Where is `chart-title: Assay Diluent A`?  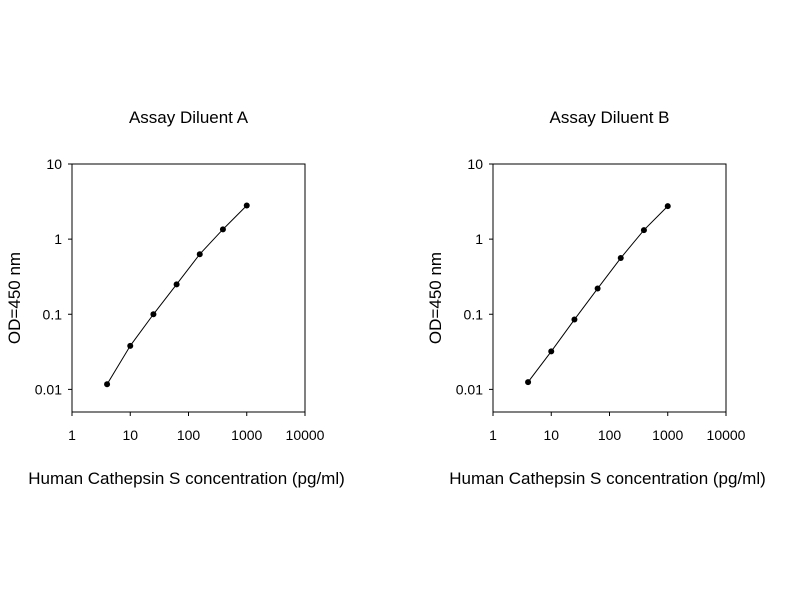 chart-title: Assay Diluent A is located at coordinates (189, 117).